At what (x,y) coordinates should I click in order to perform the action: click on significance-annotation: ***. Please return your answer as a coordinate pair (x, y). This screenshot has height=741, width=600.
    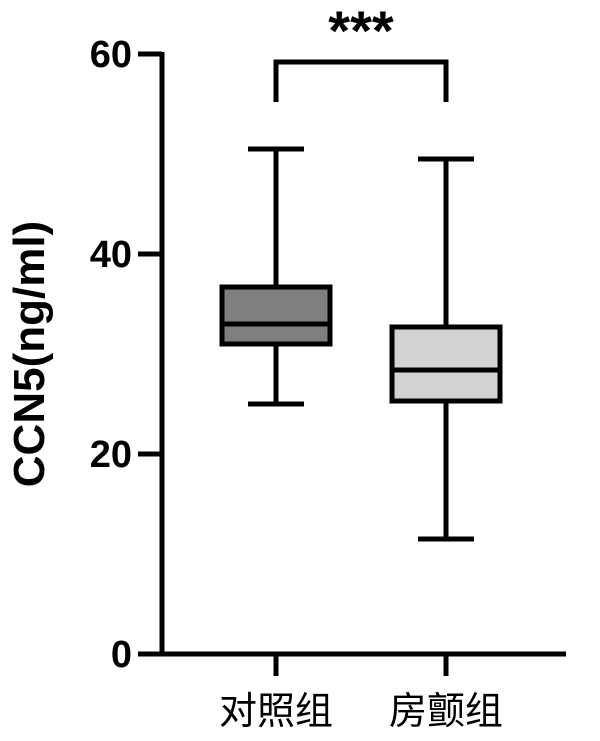
    Looking at the image, I should click on (361, 51).